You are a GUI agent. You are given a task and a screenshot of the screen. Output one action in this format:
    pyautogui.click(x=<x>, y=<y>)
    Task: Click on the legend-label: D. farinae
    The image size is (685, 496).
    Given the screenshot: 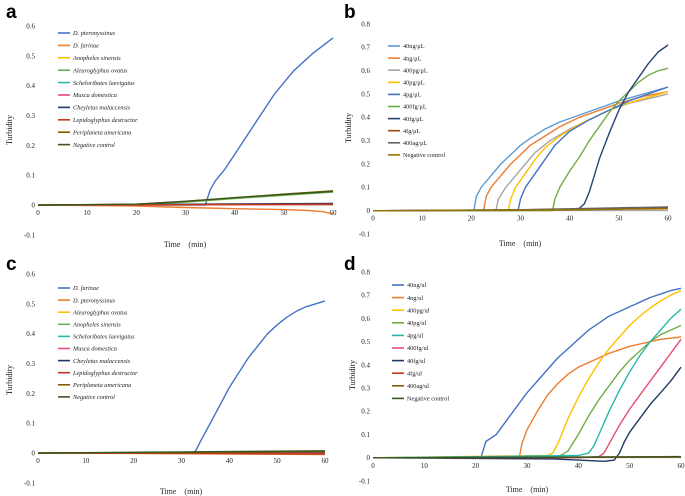 What is the action you would take?
    pyautogui.click(x=85, y=288)
    